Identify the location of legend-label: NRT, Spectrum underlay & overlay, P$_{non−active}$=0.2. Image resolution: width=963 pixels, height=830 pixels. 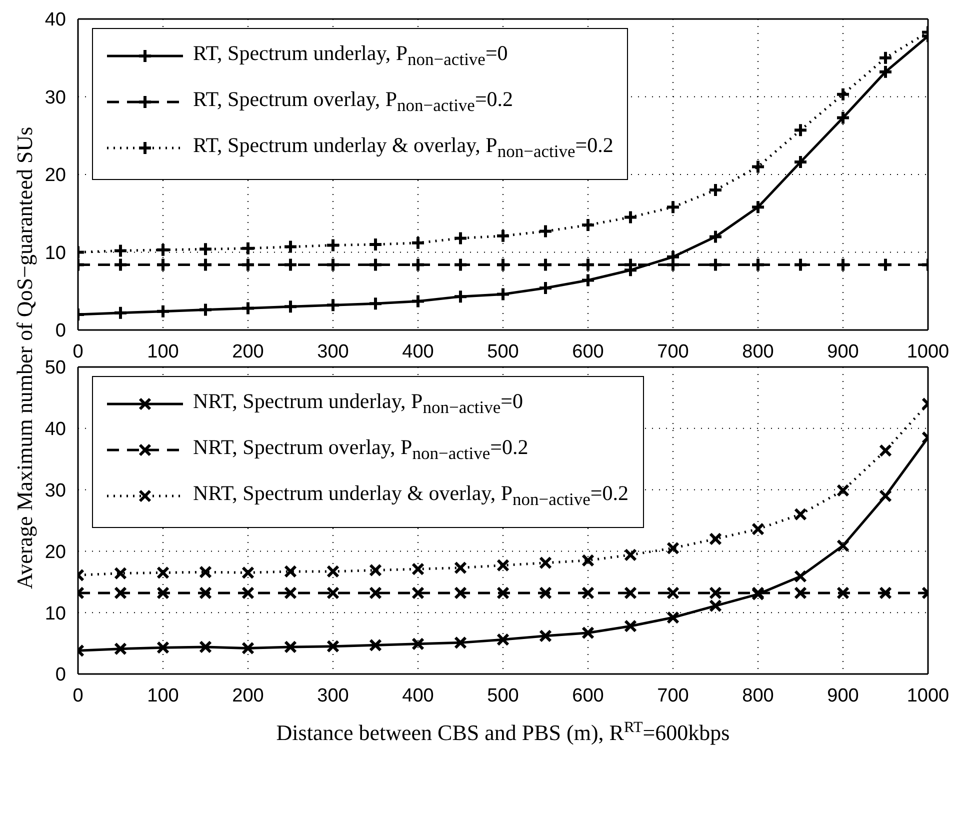
(411, 496).